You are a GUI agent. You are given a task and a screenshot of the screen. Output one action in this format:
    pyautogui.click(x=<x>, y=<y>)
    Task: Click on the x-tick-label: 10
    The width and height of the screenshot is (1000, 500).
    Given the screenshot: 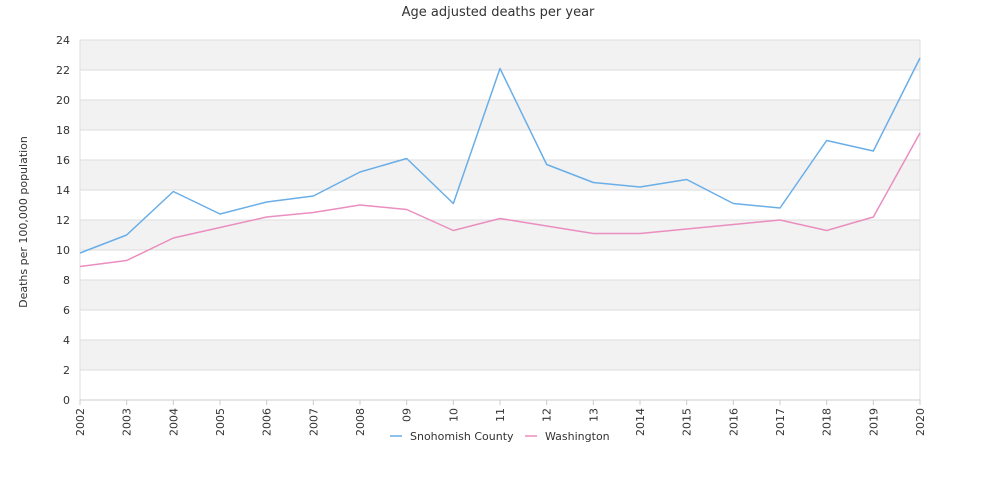 What is the action you would take?
    pyautogui.click(x=453, y=415)
    